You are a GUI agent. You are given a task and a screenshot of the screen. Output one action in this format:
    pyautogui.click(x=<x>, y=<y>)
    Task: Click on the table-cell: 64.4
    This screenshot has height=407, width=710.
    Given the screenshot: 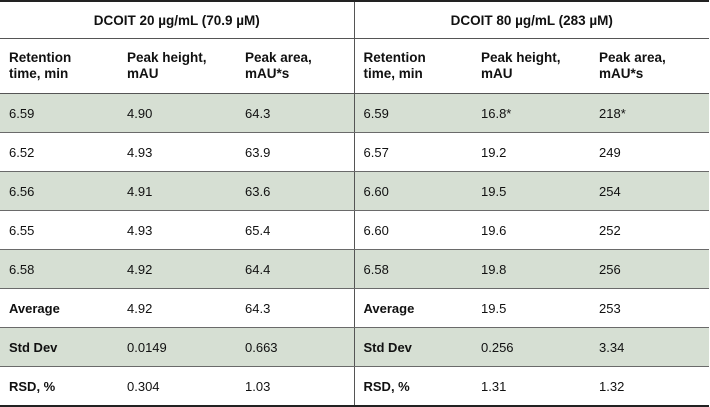 What is the action you would take?
    pyautogui.click(x=295, y=269)
    